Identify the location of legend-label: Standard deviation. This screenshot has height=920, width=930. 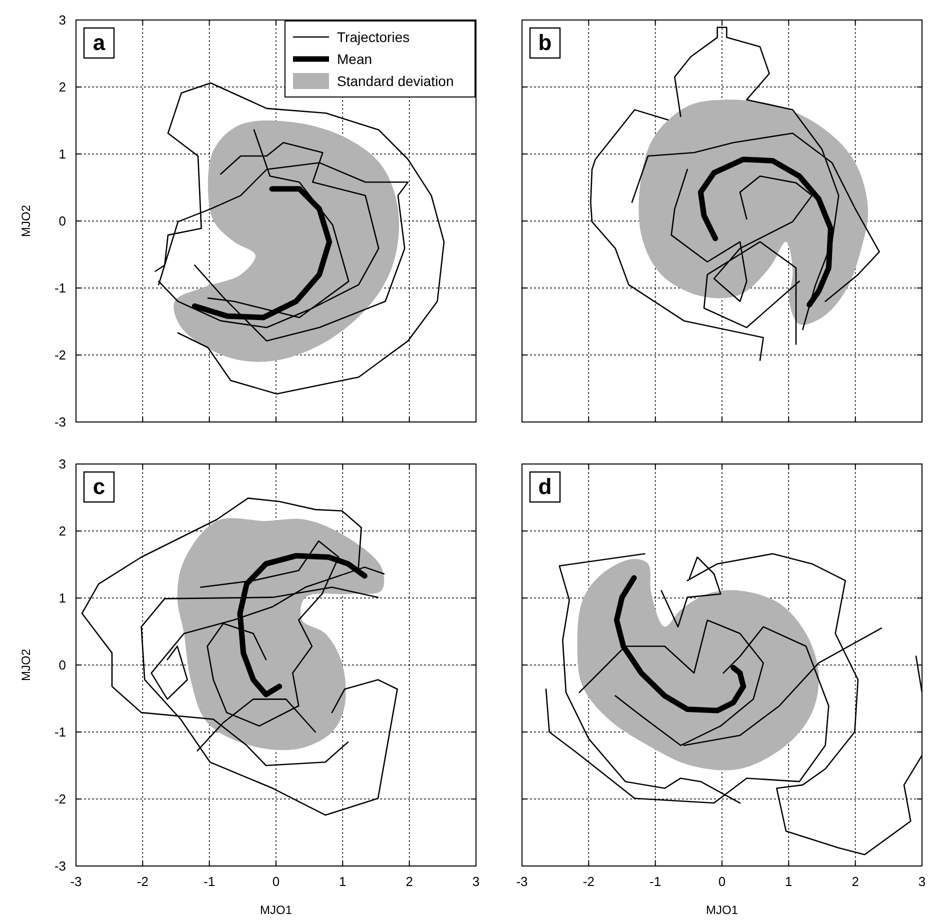
(395, 80).